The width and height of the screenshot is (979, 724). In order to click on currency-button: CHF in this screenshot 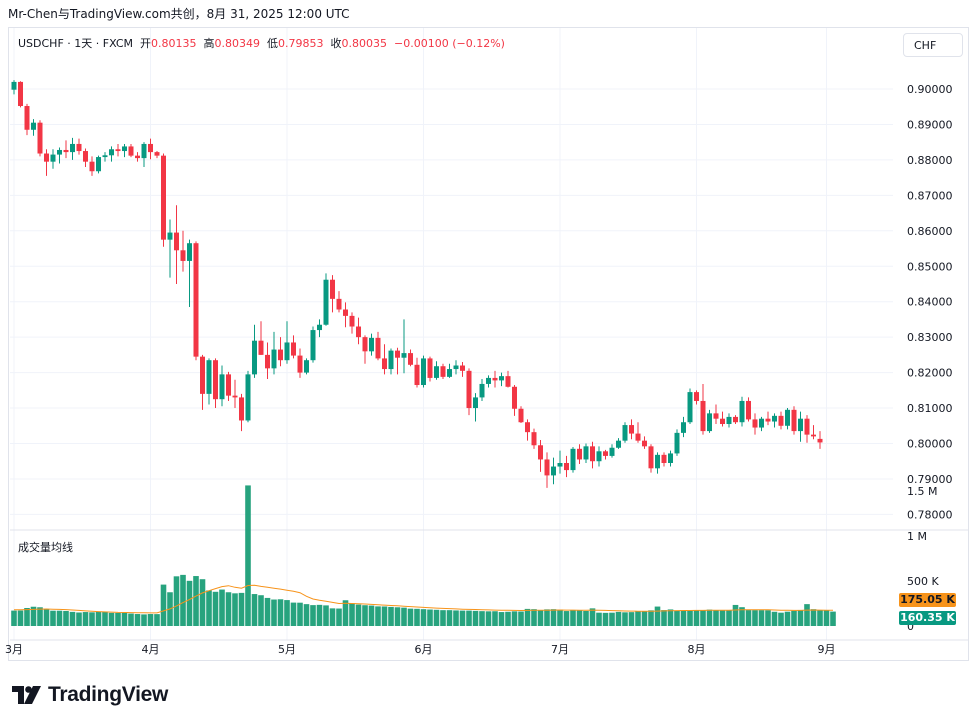, I will do `click(933, 45)`.